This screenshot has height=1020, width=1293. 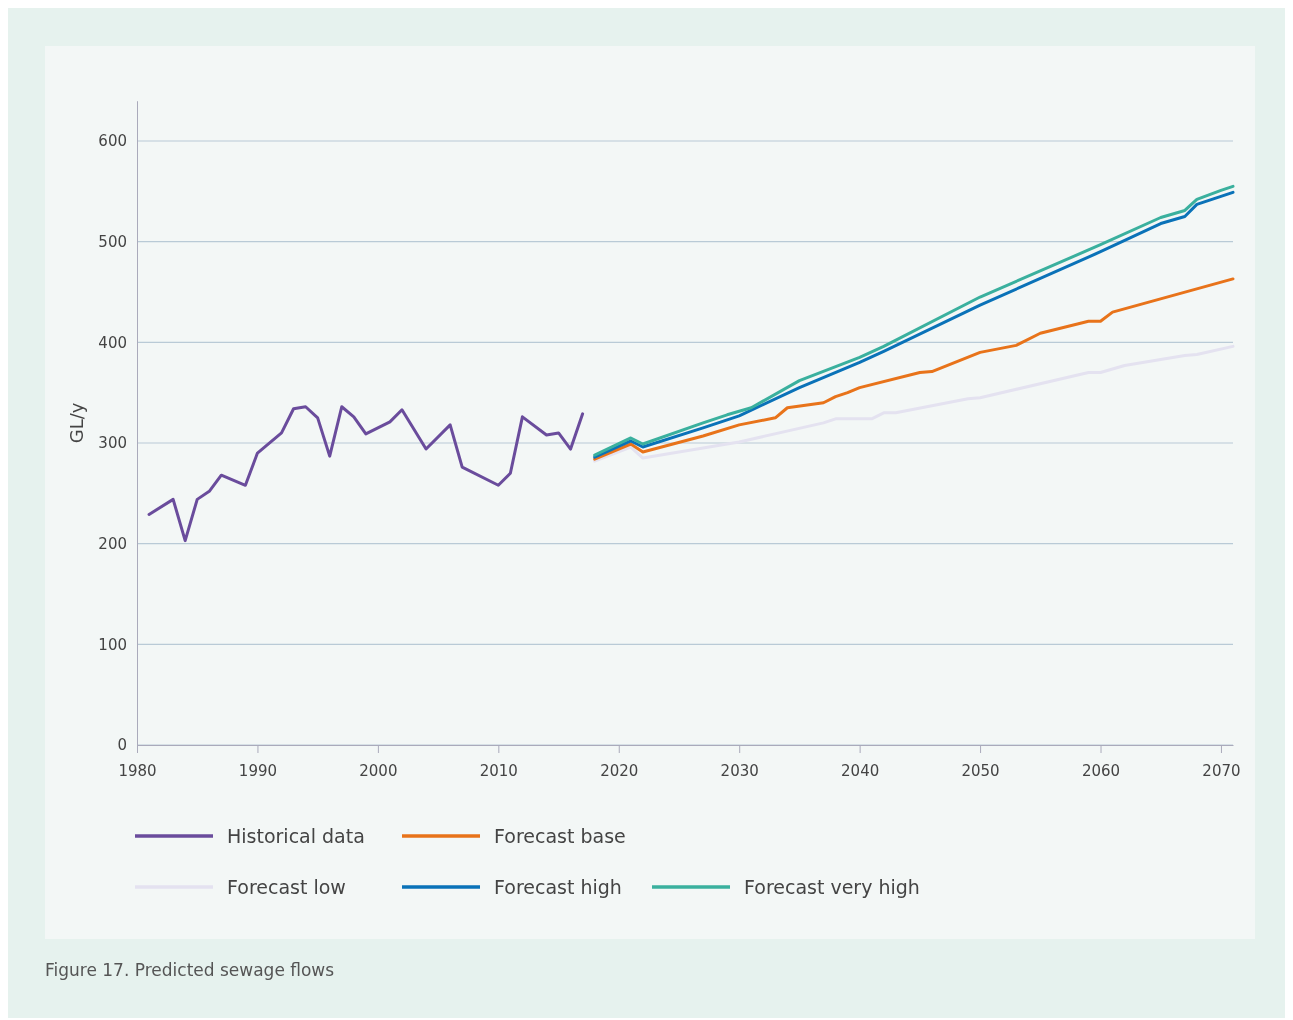 What do you see at coordinates (498, 770) in the screenshot?
I see `x-tick-label: 2010` at bounding box center [498, 770].